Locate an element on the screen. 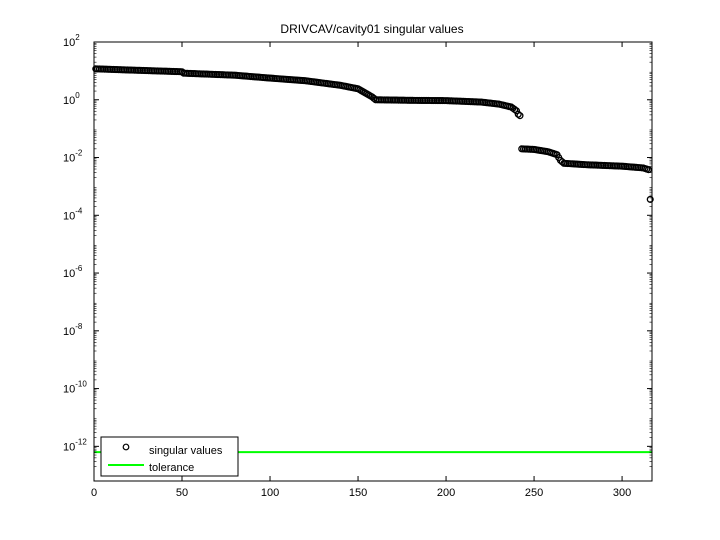  x-tick-label: 100 is located at coordinates (270, 493).